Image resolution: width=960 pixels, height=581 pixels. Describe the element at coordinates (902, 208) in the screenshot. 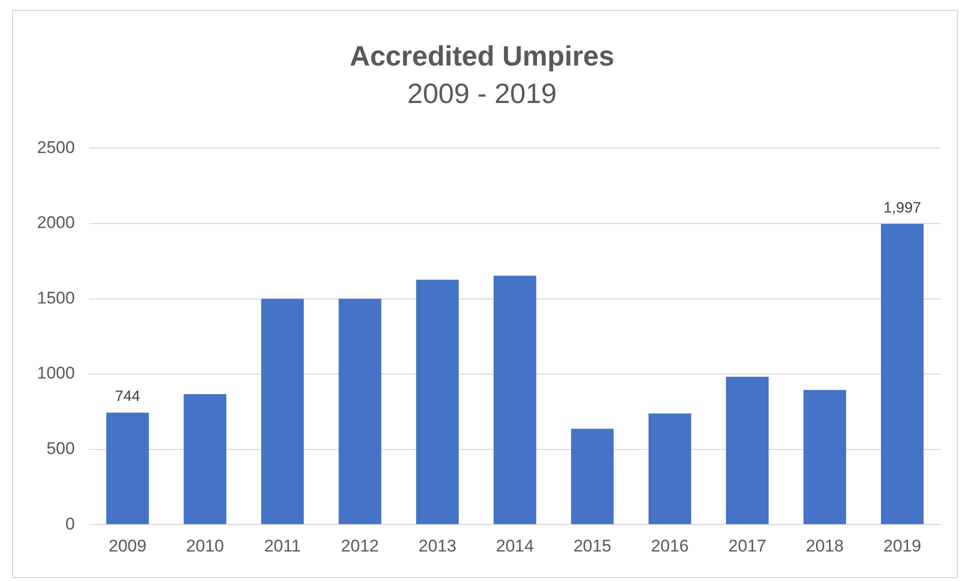

I see `data-label: 1,997` at that location.